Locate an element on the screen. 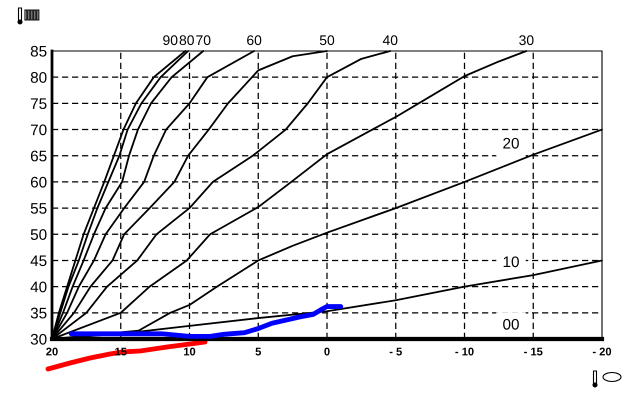 The image size is (640, 410). series-label: 50 is located at coordinates (327, 40).